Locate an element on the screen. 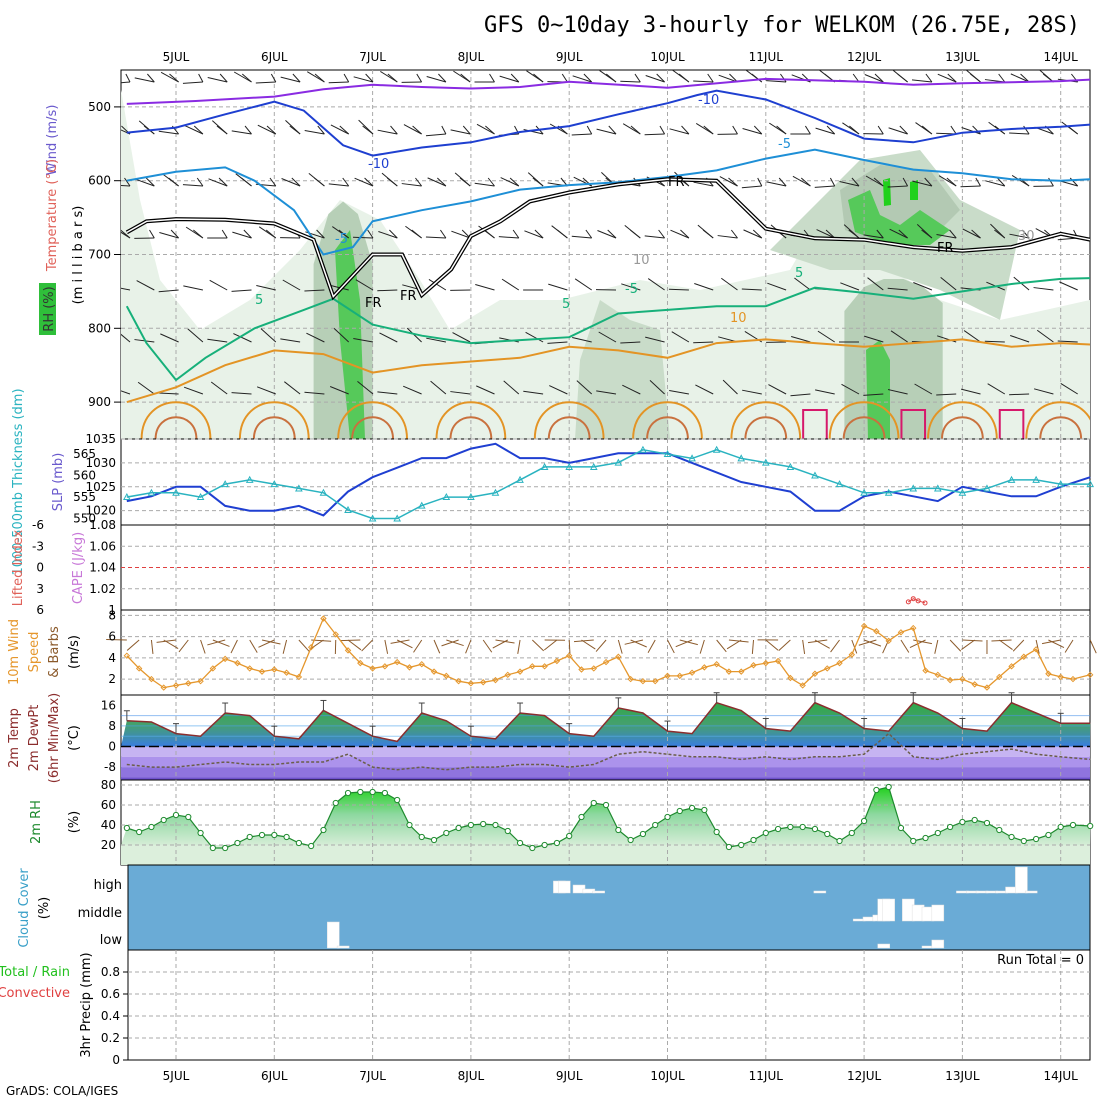 The image size is (1100, 1100). x-tick-top: 5JUL is located at coordinates (176, 57).